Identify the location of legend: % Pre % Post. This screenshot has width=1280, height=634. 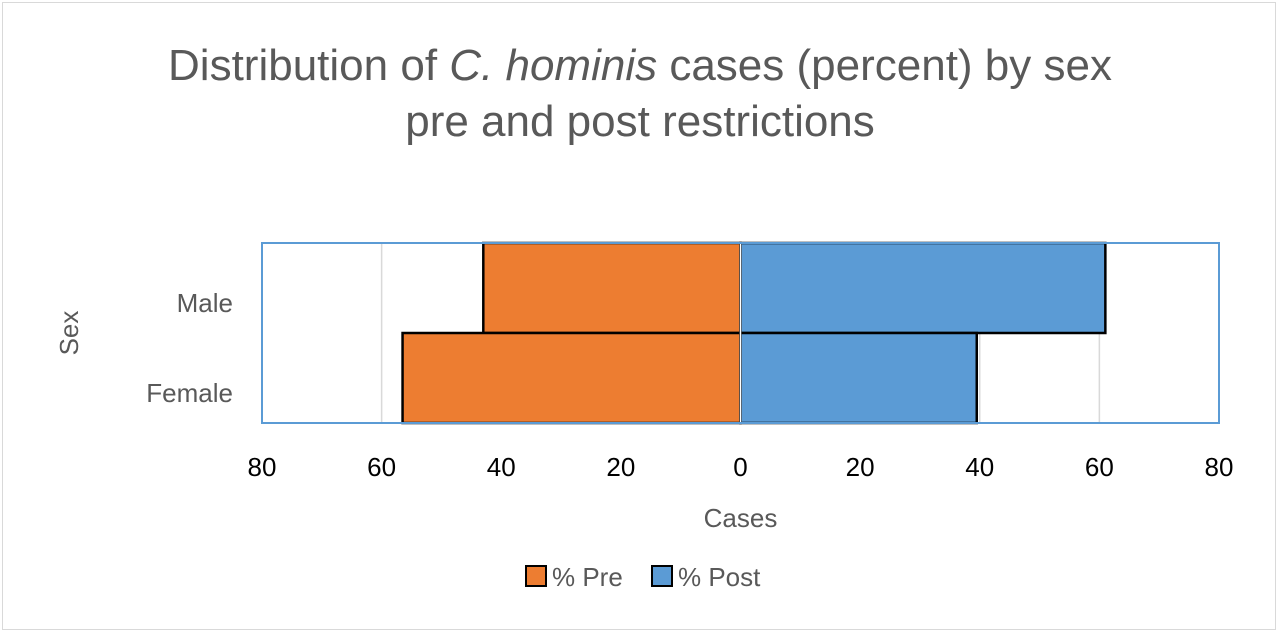
(643, 577).